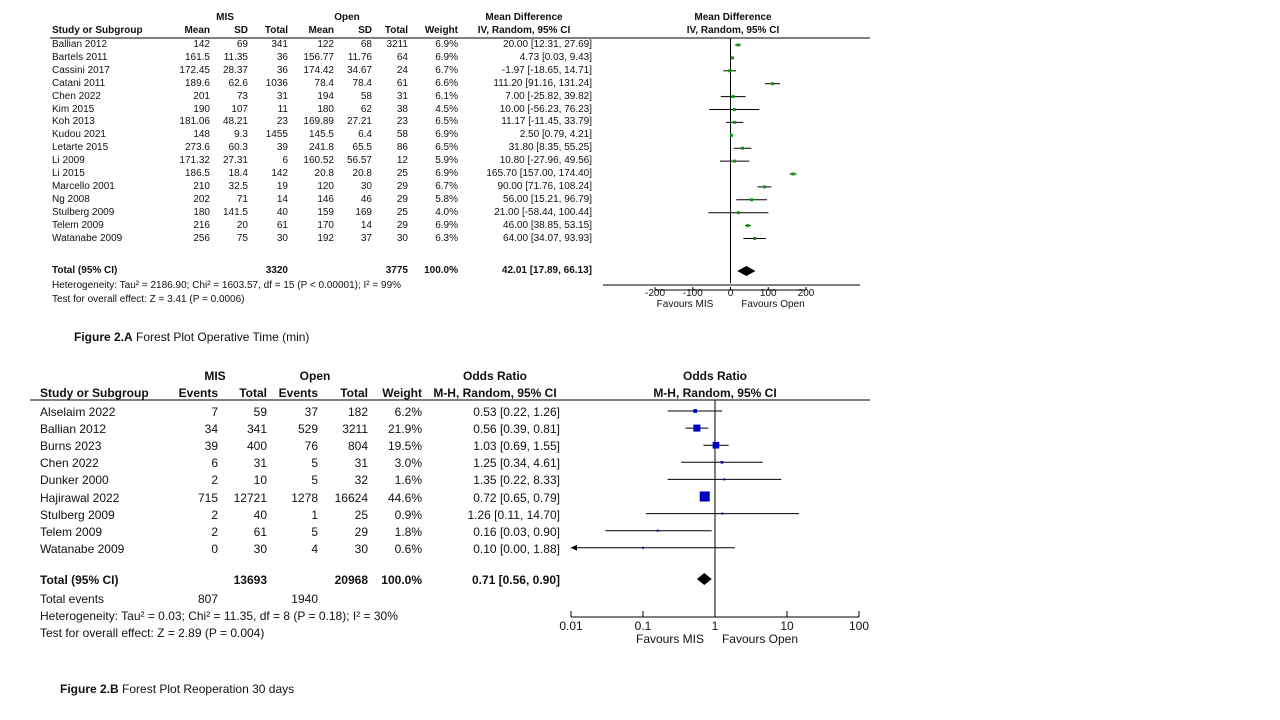 The width and height of the screenshot is (1280, 720). Describe the element at coordinates (214, 514) in the screenshot. I see `mis-events: 2` at that location.